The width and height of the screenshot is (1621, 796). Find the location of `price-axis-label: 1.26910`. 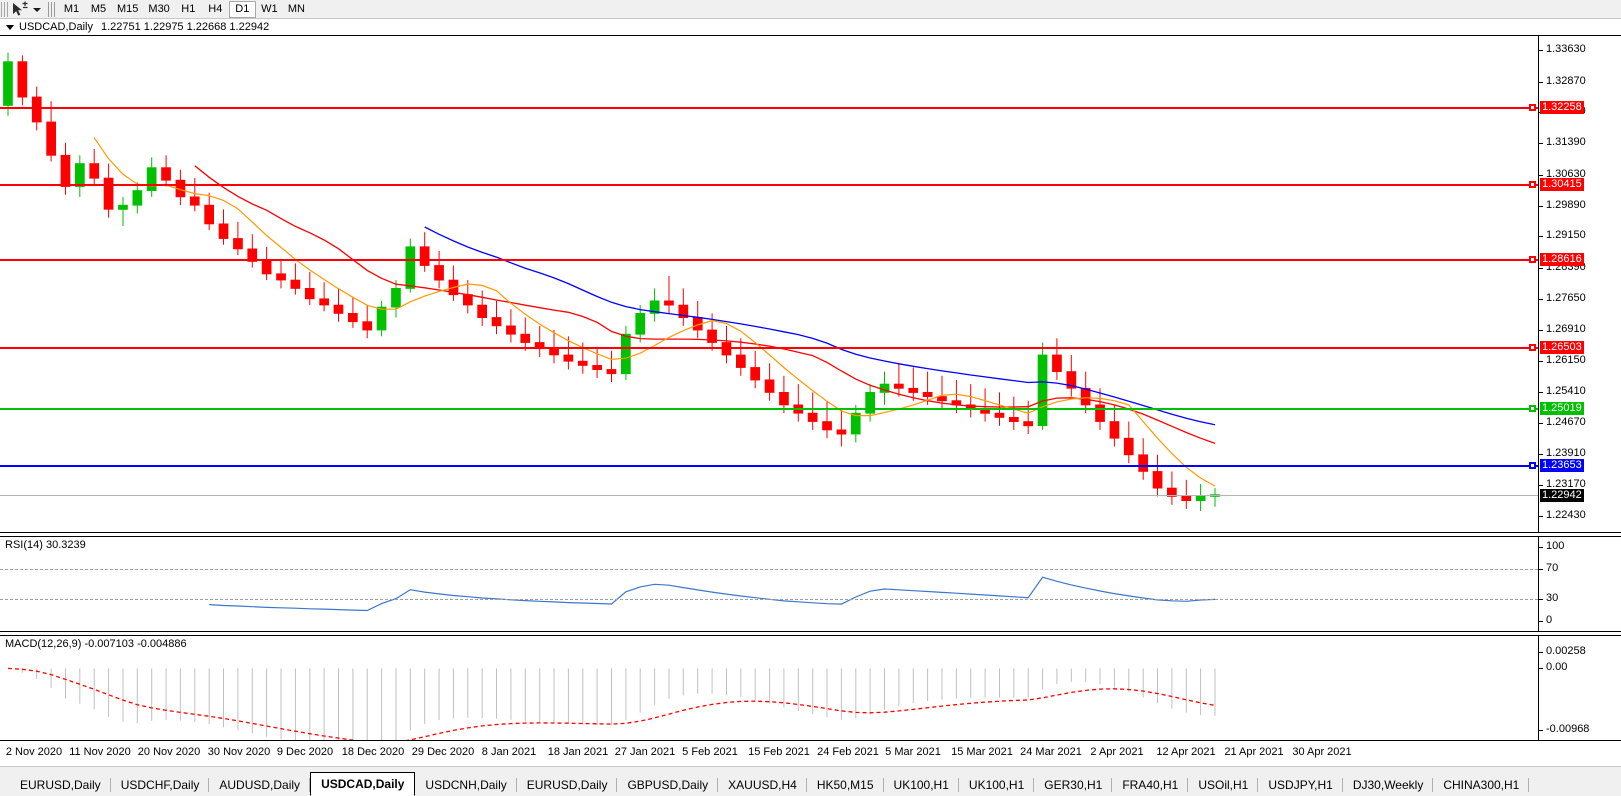

price-axis-label: 1.26910 is located at coordinates (1566, 329).